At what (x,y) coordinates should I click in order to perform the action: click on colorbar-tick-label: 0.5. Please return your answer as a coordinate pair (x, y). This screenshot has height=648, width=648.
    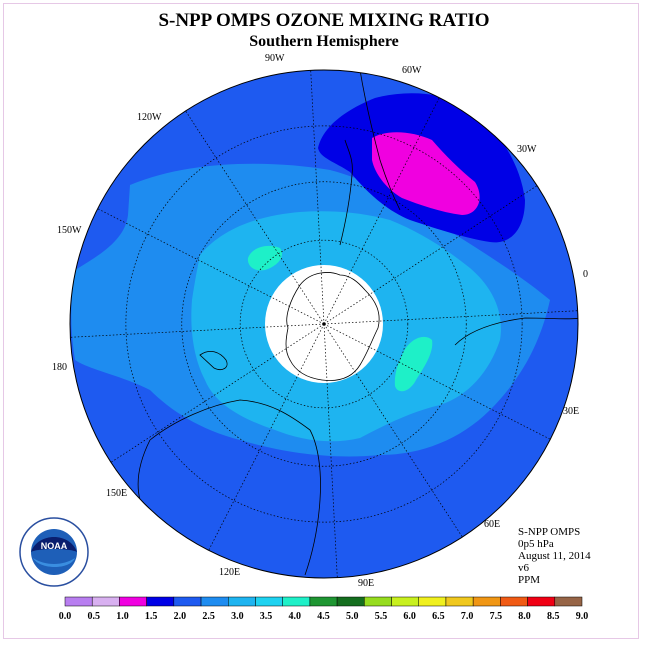
    Looking at the image, I should click on (93, 616).